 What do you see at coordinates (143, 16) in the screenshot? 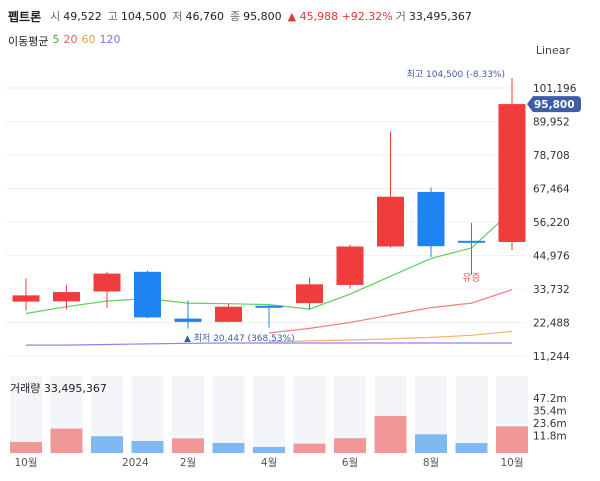
I see `high-value: 104,500` at bounding box center [143, 16].